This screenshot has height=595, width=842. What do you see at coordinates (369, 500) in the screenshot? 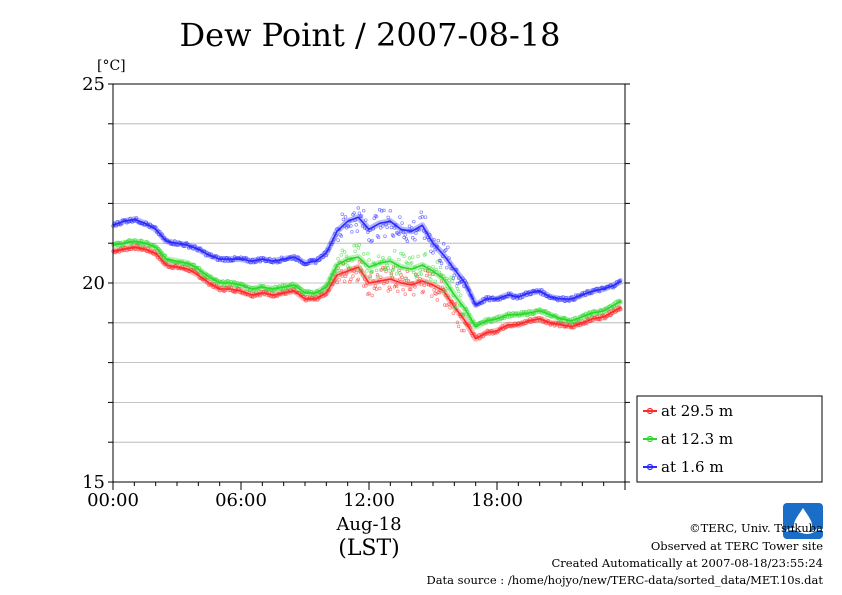
I see `x-tick-label: 12:00` at bounding box center [369, 500].